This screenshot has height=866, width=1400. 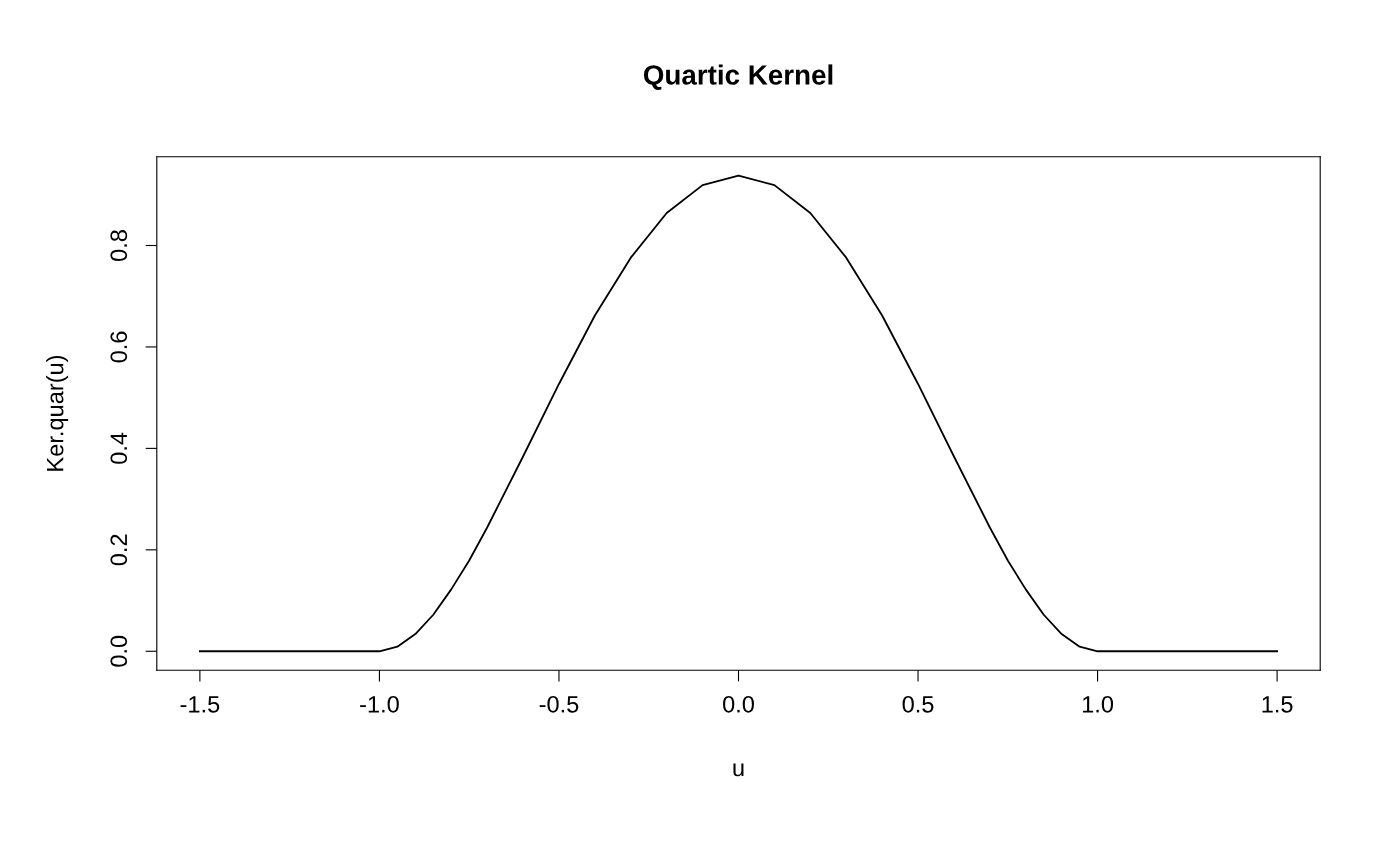 What do you see at coordinates (200, 704) in the screenshot?
I see `x-tick-label: -1.5` at bounding box center [200, 704].